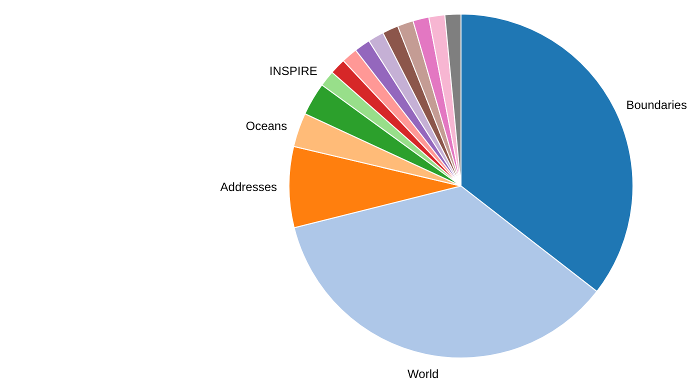  What do you see at coordinates (249, 187) in the screenshot?
I see `slice-label: Addresses` at bounding box center [249, 187].